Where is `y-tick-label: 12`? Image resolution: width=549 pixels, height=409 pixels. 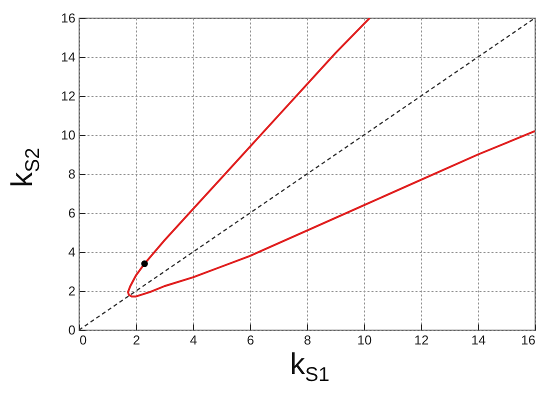 y-tick-label: 12 is located at coordinates (68, 96).